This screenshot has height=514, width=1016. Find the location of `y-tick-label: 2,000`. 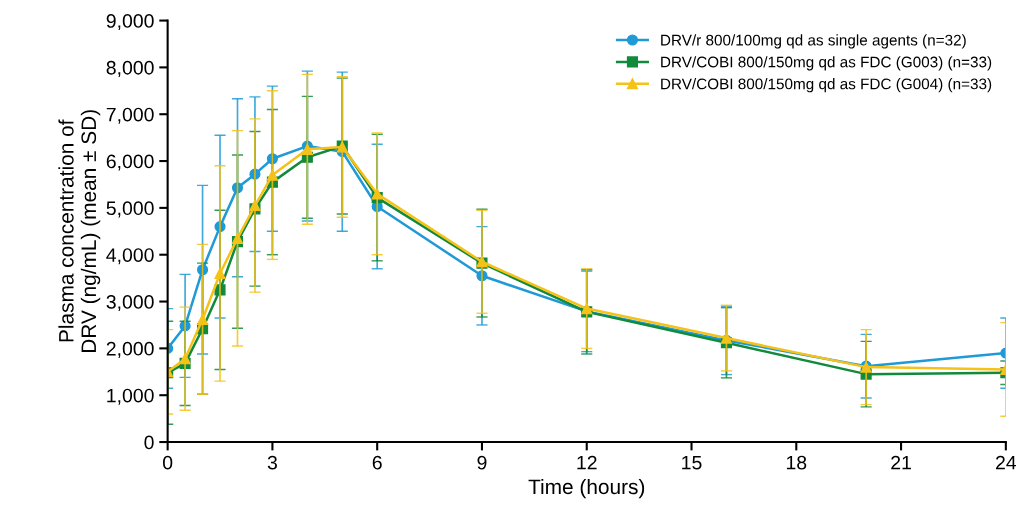

y-tick-label: 2,000 is located at coordinates (130, 349).